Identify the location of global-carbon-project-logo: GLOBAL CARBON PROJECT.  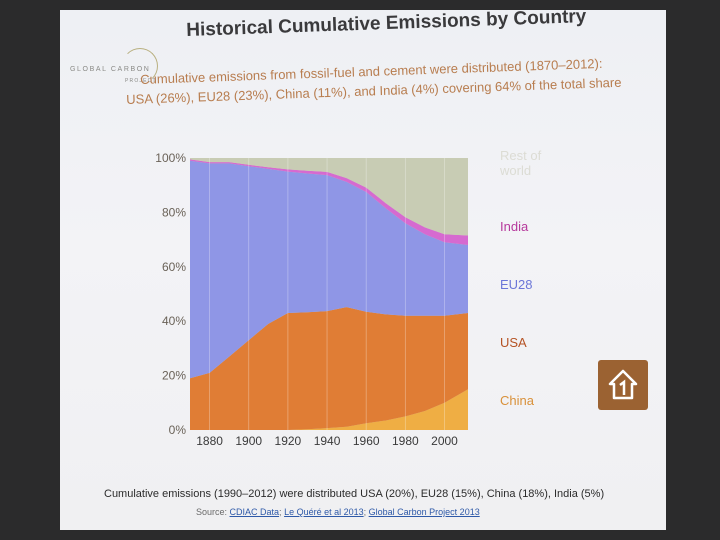
(130, 70).